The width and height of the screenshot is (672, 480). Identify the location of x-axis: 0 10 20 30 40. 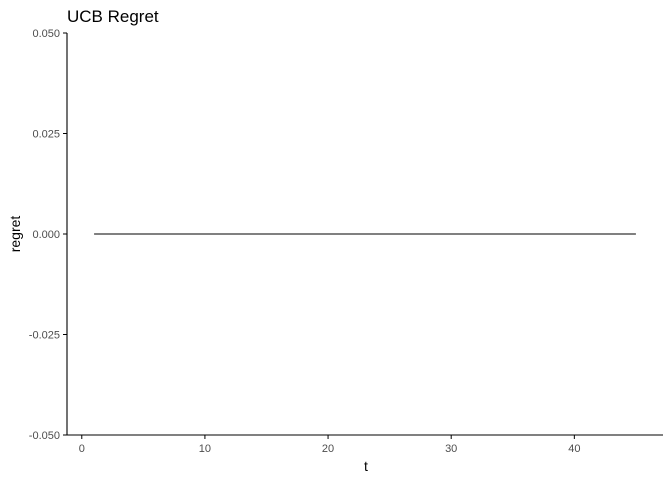
(365, 444).